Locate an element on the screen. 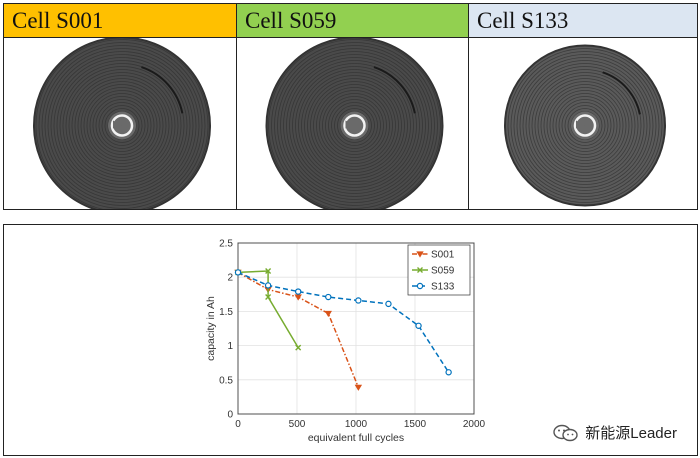 The image size is (700, 458). cell-header-s059: Cell S059 is located at coordinates (352, 21).